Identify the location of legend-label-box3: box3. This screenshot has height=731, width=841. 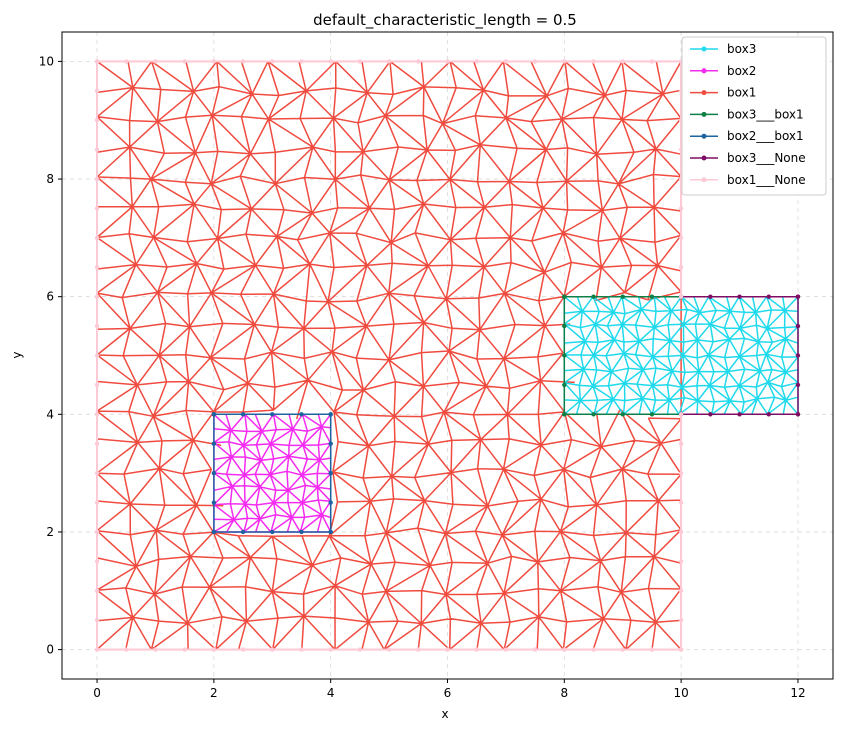
(741, 49).